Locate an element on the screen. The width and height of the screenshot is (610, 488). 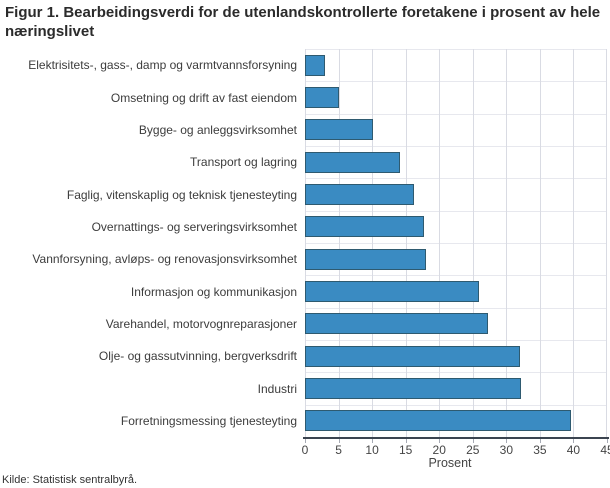
category-label: Varehandel, motorvognreparasjoner is located at coordinates (201, 323).